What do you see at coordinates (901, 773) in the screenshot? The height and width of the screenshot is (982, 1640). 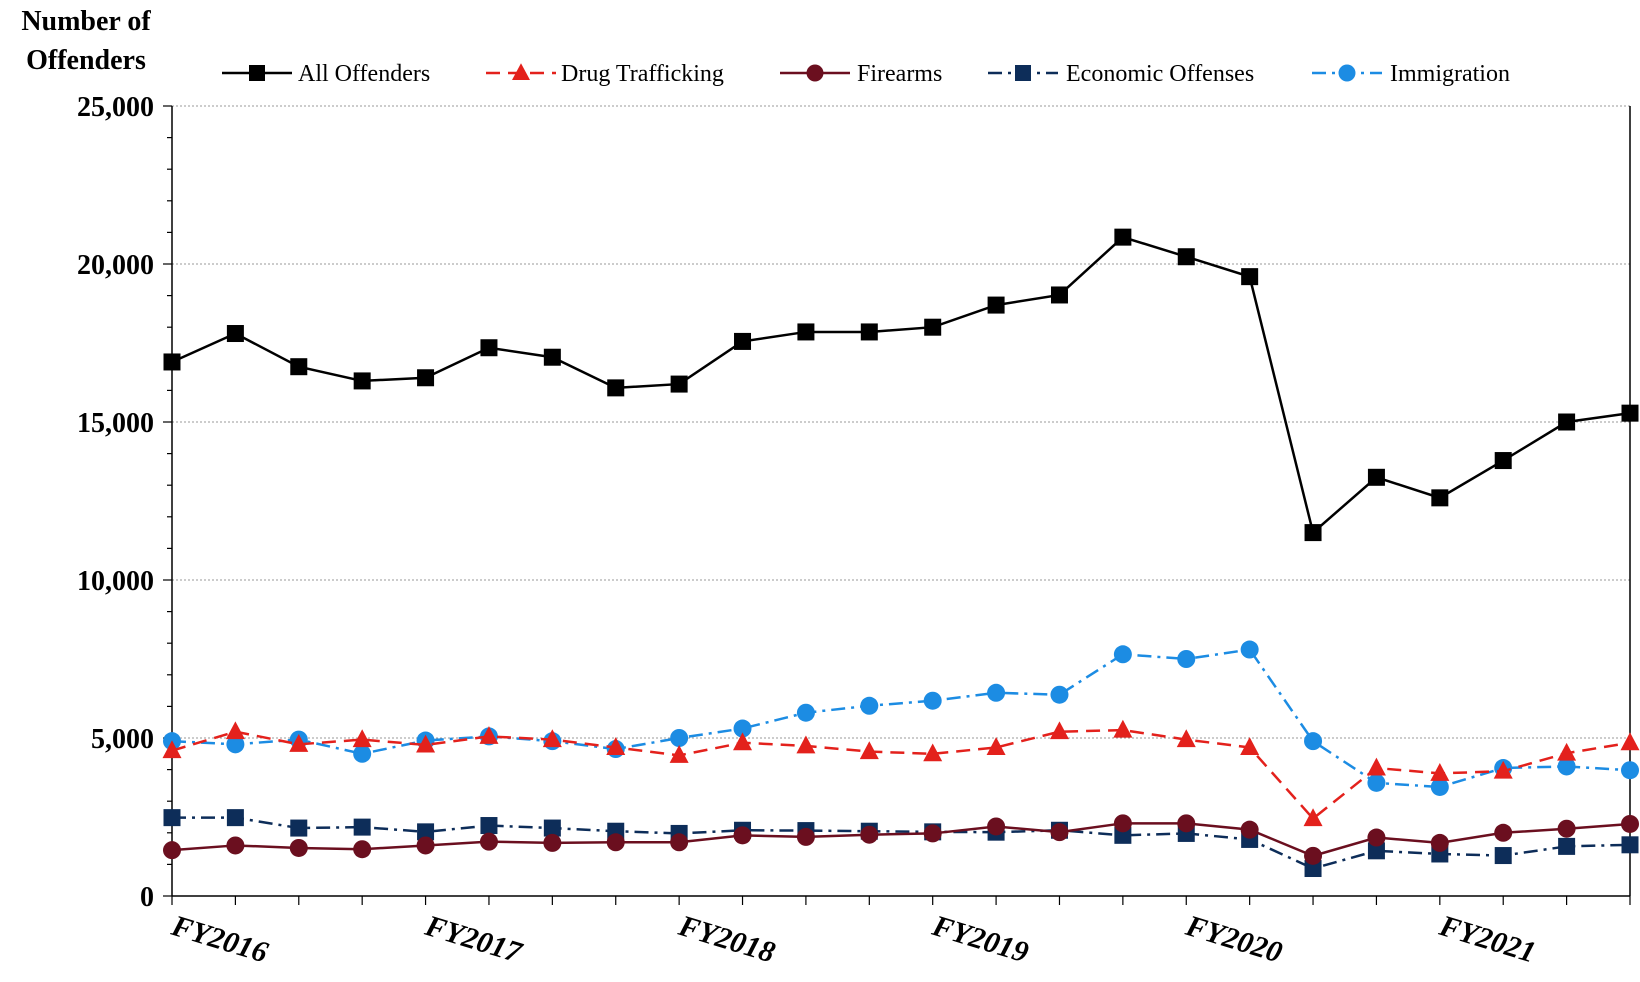 I see `series-drug-trafficking` at bounding box center [901, 773].